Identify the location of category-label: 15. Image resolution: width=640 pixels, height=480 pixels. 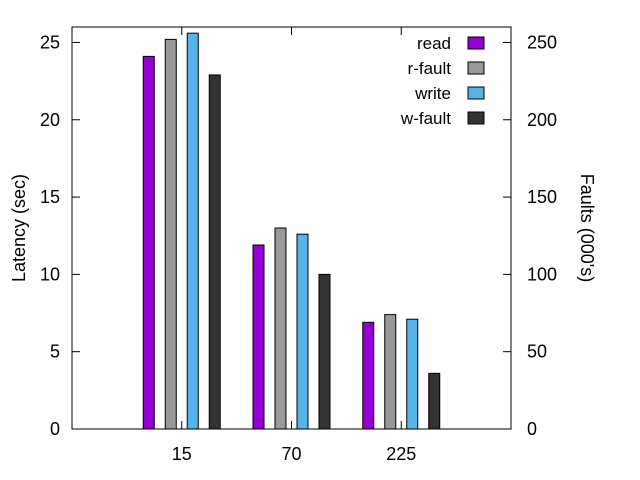
(182, 454).